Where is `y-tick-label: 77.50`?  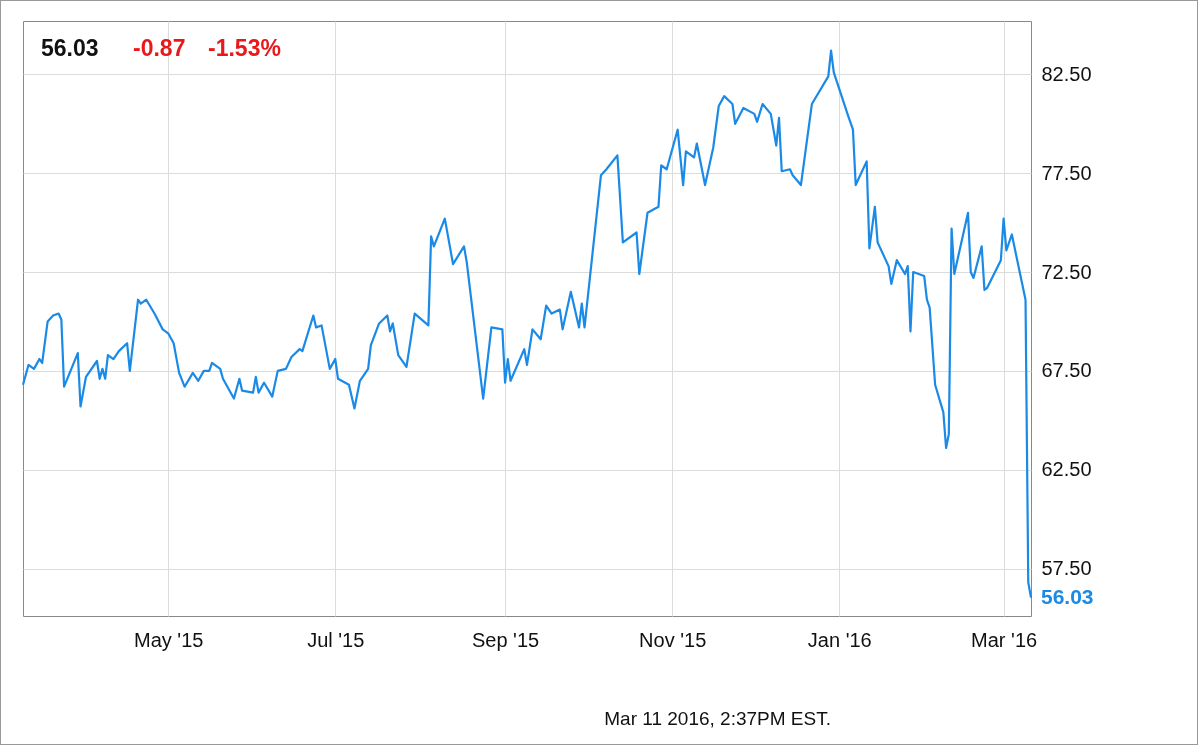 y-tick-label: 77.50 is located at coordinates (1066, 172).